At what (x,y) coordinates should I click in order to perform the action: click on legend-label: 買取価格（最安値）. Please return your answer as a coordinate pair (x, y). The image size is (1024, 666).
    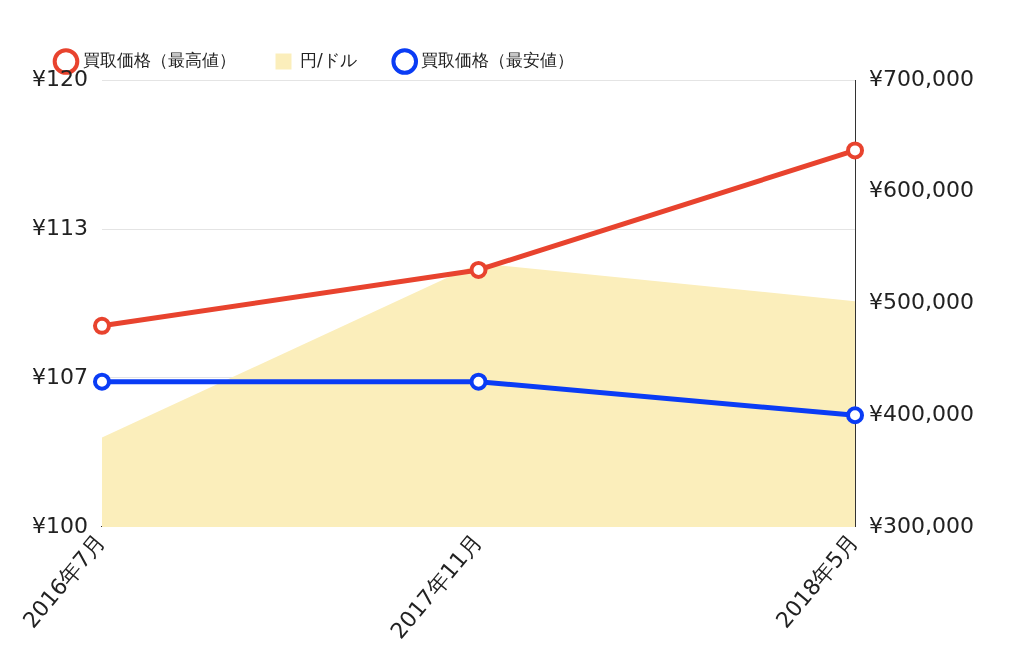
    Looking at the image, I should click on (498, 59).